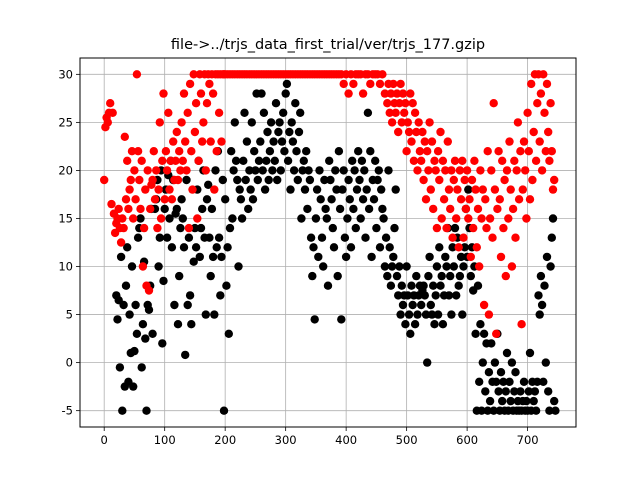 The height and width of the screenshot is (484, 640). Describe the element at coordinates (65, 74) in the screenshot. I see `y-tick-label: 30` at that location.